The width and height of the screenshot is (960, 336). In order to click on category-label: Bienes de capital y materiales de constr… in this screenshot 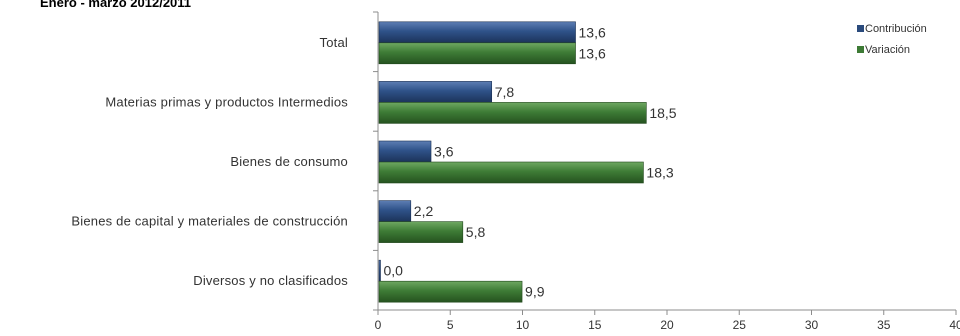, I will do `click(209, 221)`.